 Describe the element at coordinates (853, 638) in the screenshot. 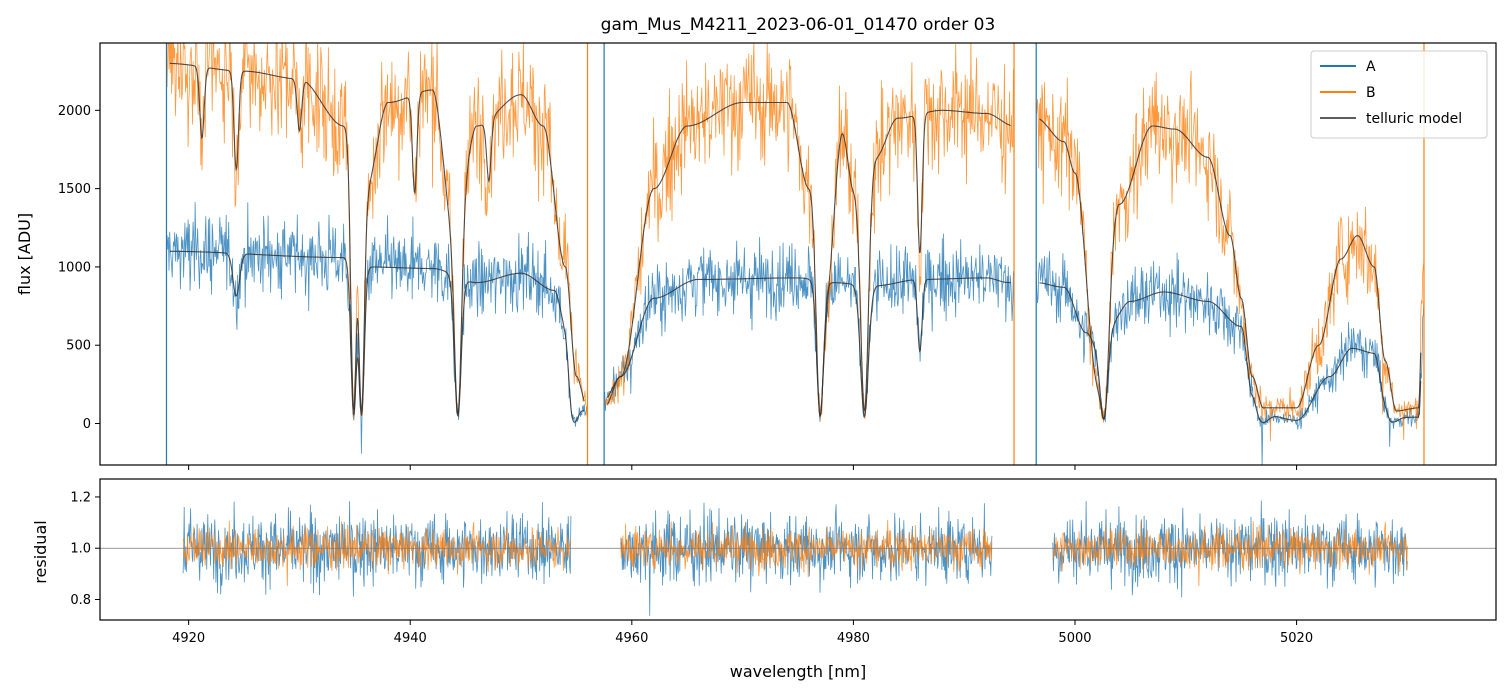

I see `residual-xtick-label: 4980` at that location.